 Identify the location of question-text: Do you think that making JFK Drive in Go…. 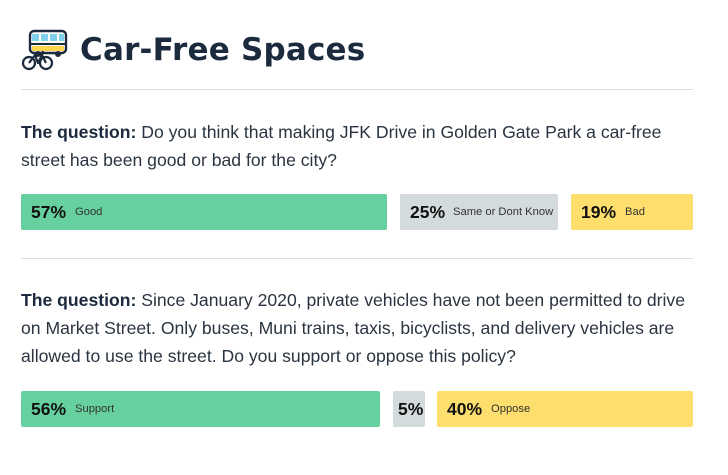
(341, 146).